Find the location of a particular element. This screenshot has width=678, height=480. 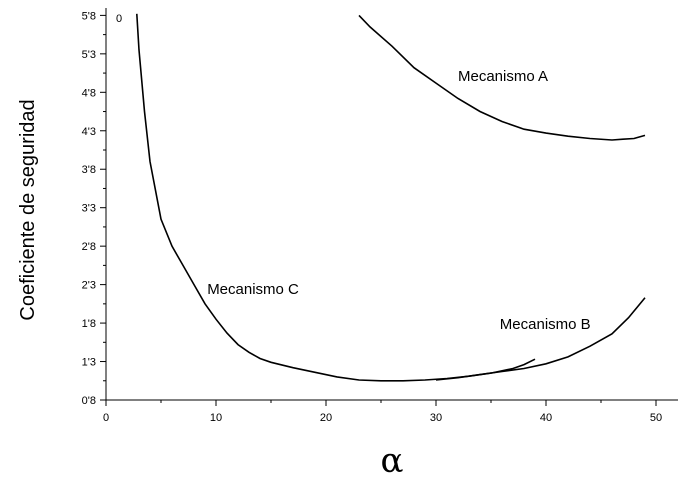

series-line-mecanismo-a is located at coordinates (502, 77).